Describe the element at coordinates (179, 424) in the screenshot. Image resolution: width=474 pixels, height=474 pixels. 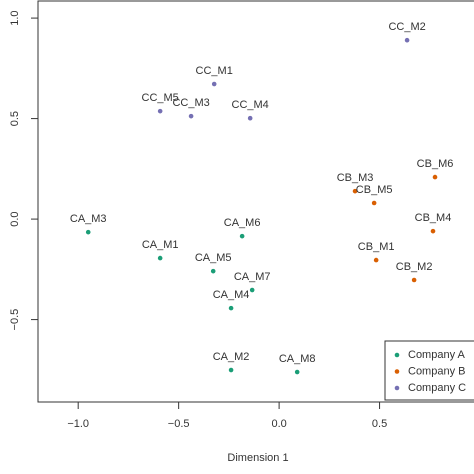
I see `x-tick-label: −0.5` at that location.